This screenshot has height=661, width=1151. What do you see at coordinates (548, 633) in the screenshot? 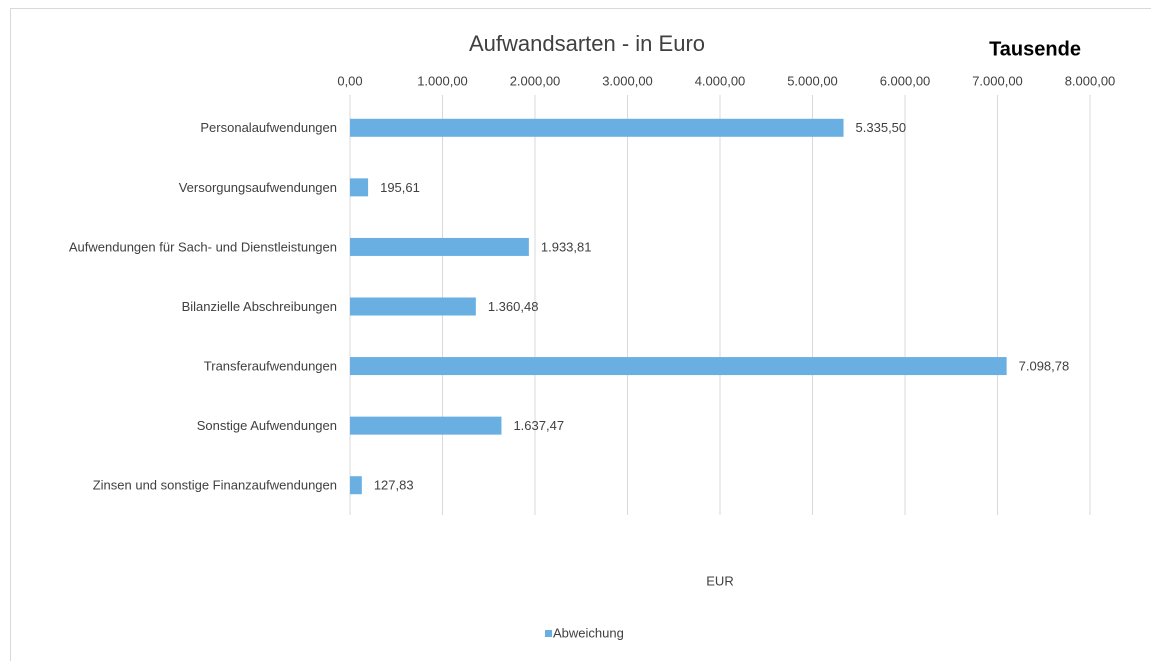
I see `legend-swatch` at bounding box center [548, 633].